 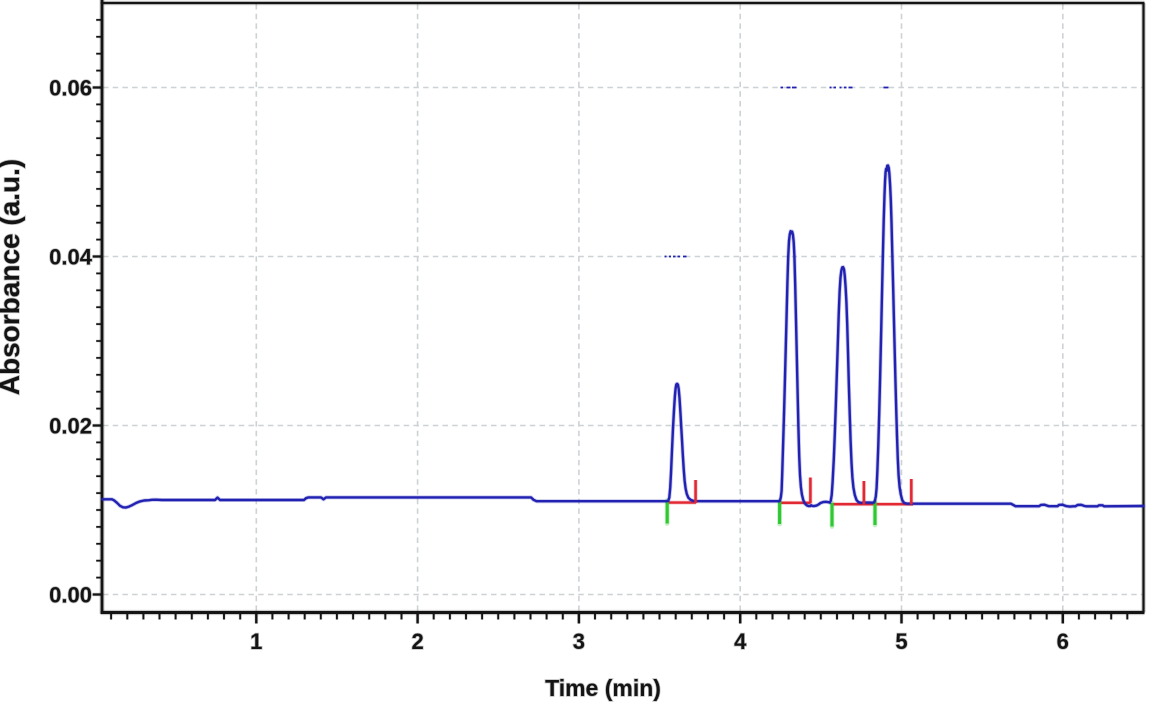 What do you see at coordinates (901, 641) in the screenshot?
I see `svg-text: 5` at bounding box center [901, 641].